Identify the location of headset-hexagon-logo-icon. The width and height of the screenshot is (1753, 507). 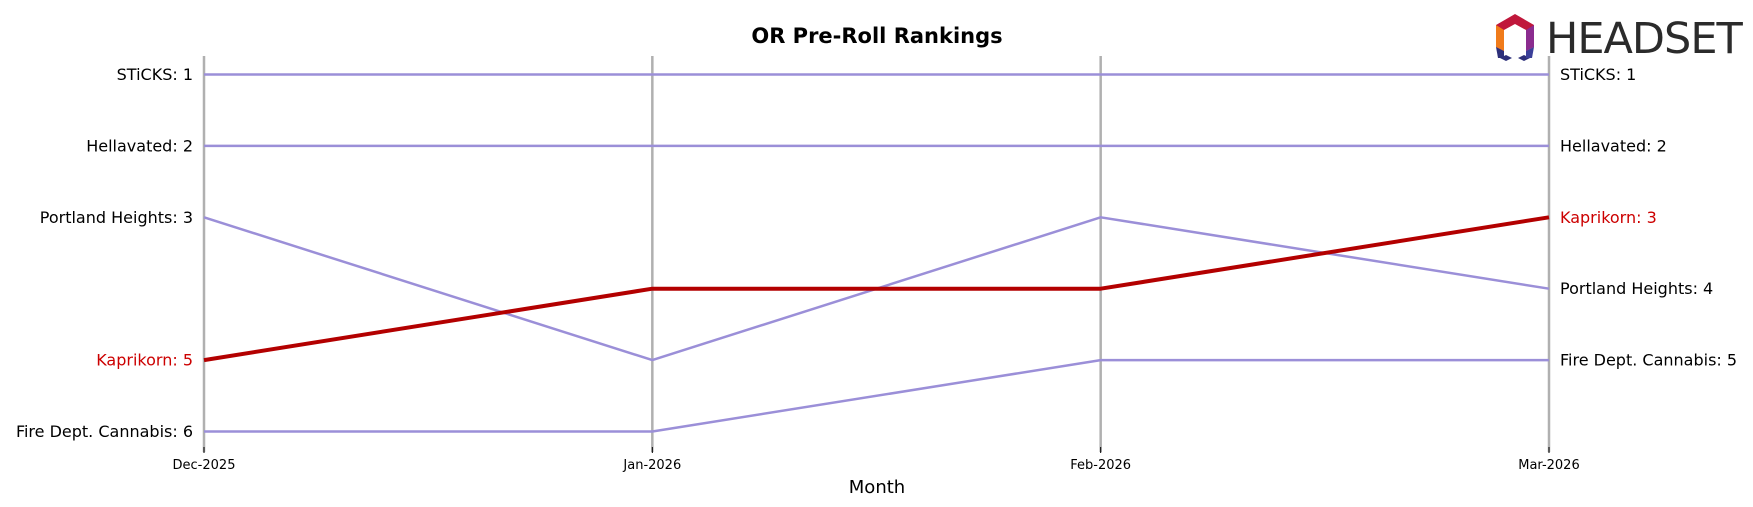
(1515, 37).